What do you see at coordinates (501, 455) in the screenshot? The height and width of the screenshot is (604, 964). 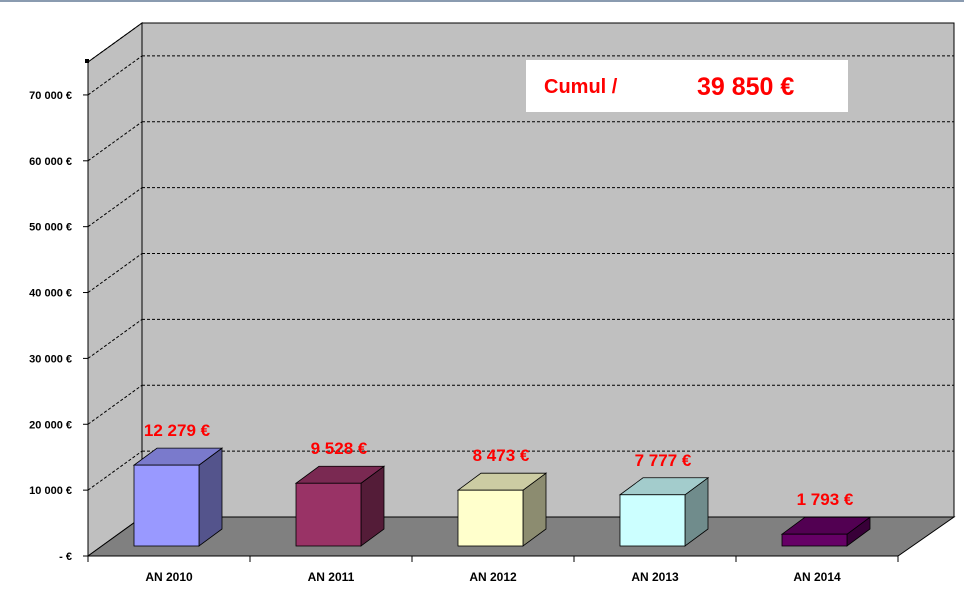 I see `data-label: 8 473 €` at bounding box center [501, 455].